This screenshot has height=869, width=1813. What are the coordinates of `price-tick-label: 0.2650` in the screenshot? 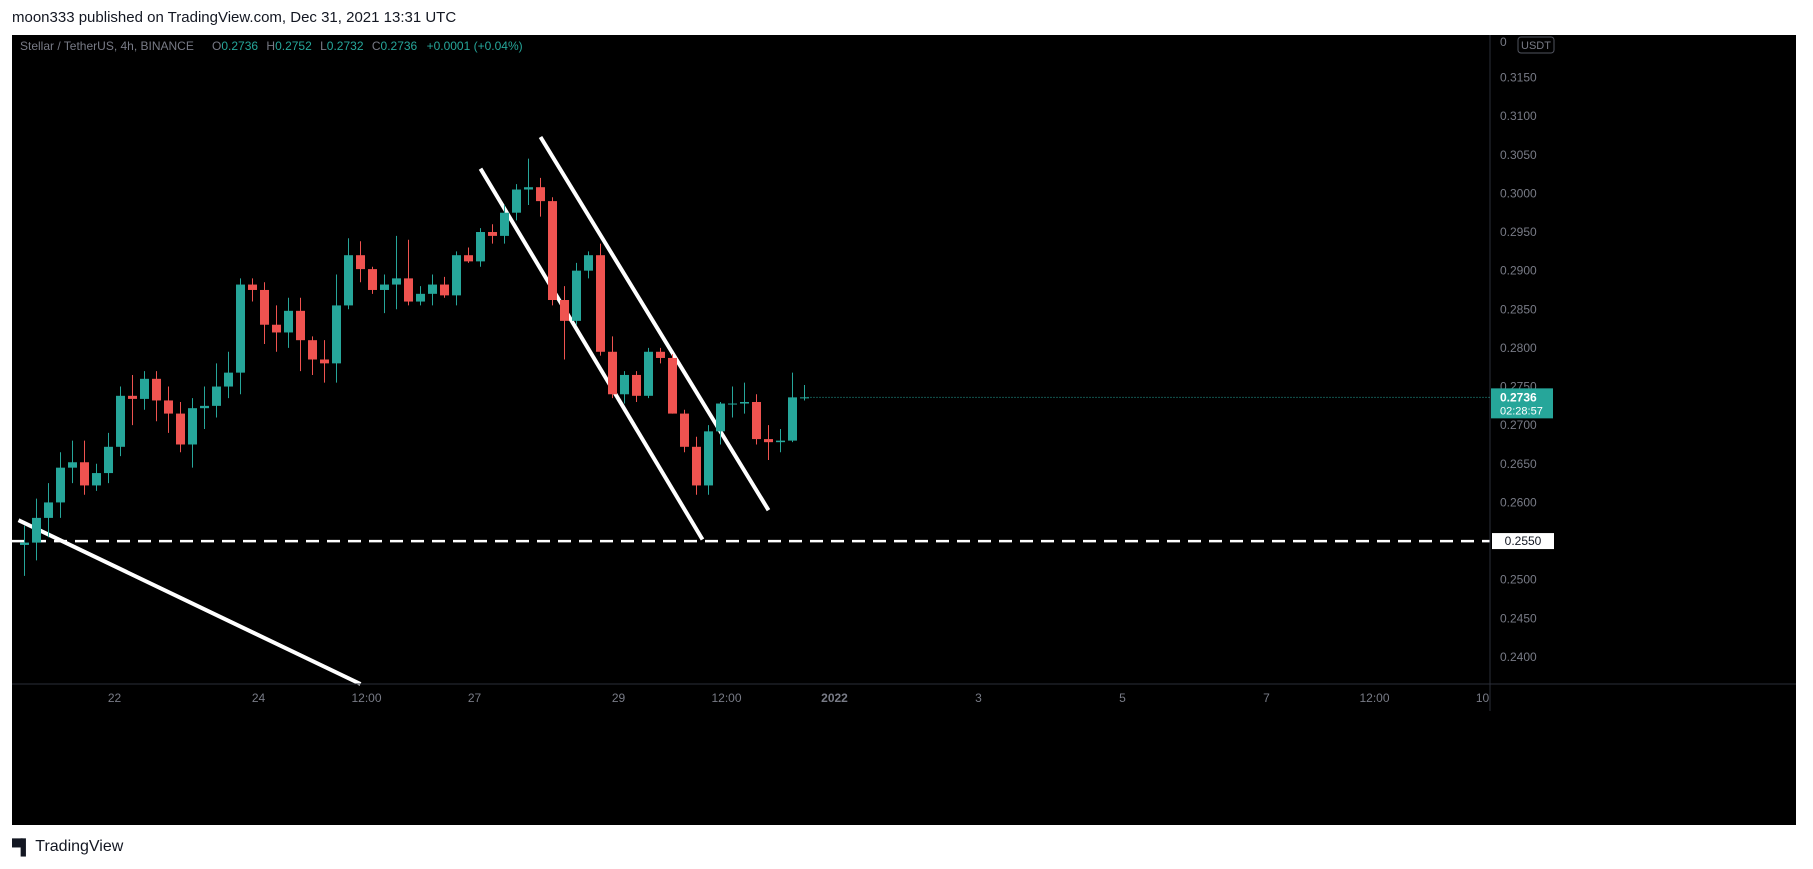 It's located at (1518, 464).